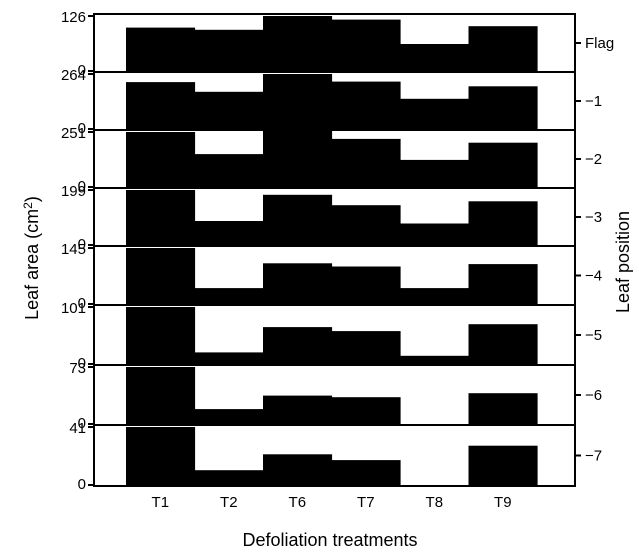  Describe the element at coordinates (503, 502) in the screenshot. I see `x-tick-label-t9: T9` at that location.